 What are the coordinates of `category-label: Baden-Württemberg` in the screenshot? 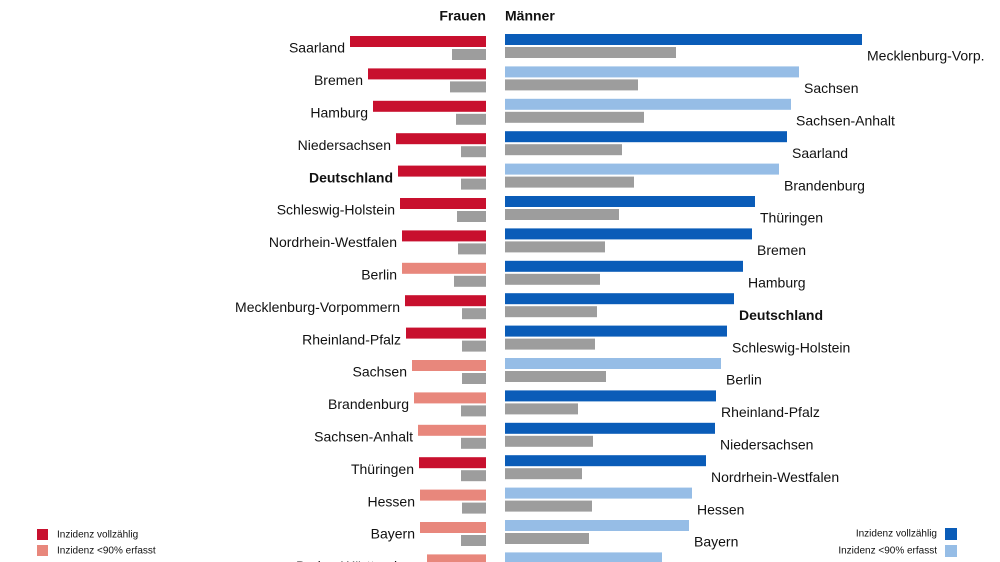 It's located at (359, 560).